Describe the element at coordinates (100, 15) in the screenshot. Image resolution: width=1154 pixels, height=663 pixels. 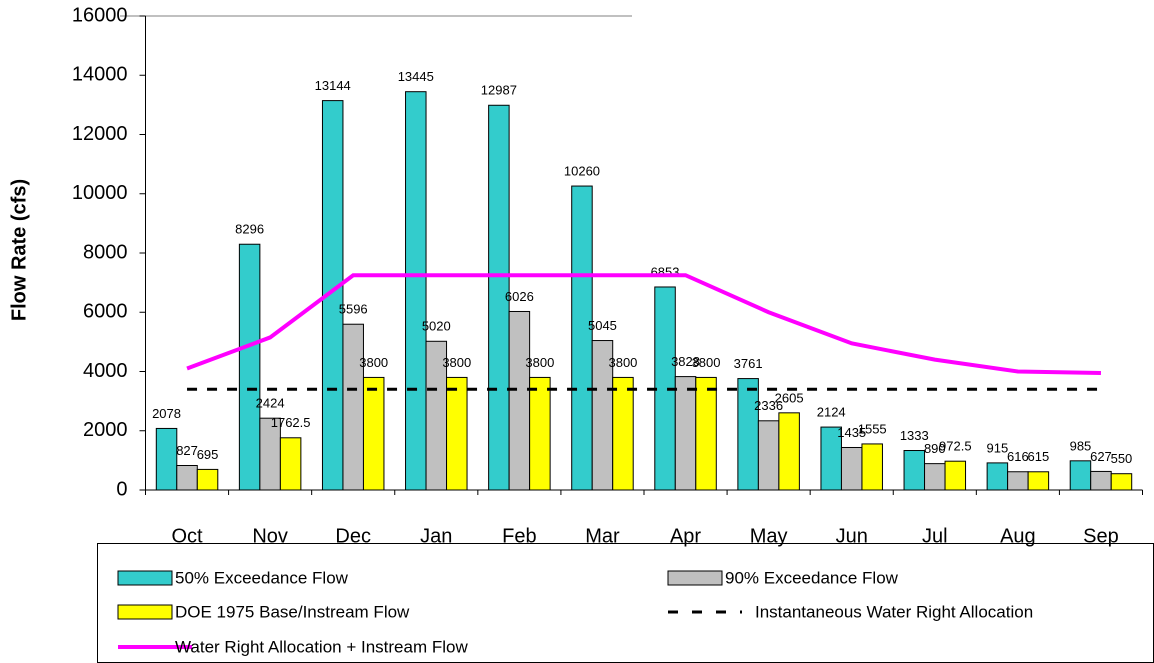
I see `y-tick-label: 16000` at that location.